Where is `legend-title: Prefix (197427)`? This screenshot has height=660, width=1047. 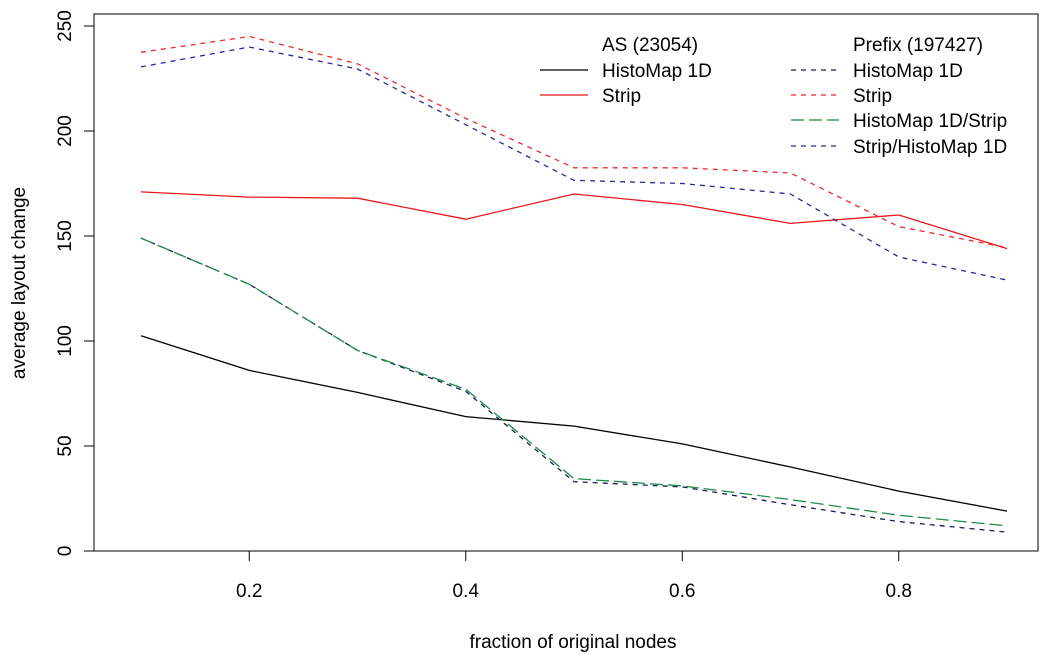
legend-title: Prefix (197427) is located at coordinates (918, 45).